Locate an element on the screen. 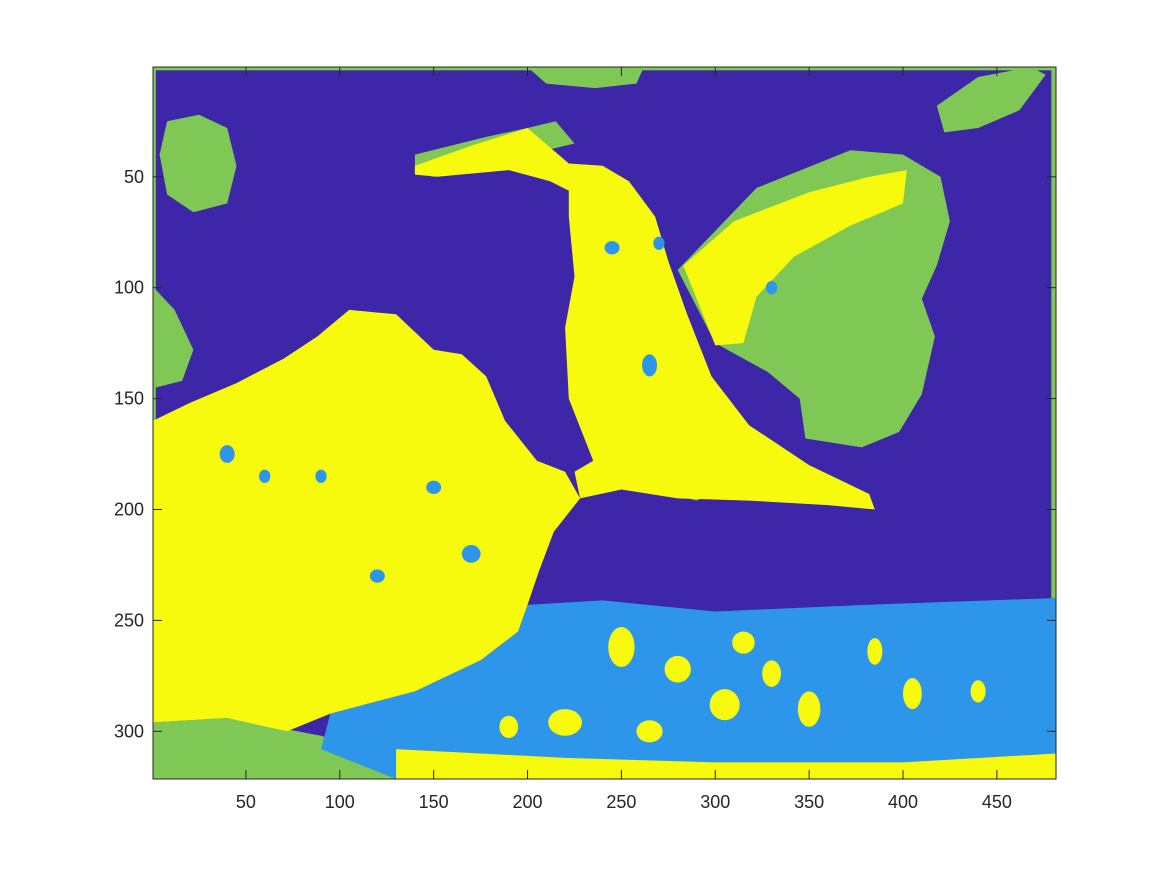 The width and height of the screenshot is (1167, 875). region-green-topcenter is located at coordinates (585, 78).